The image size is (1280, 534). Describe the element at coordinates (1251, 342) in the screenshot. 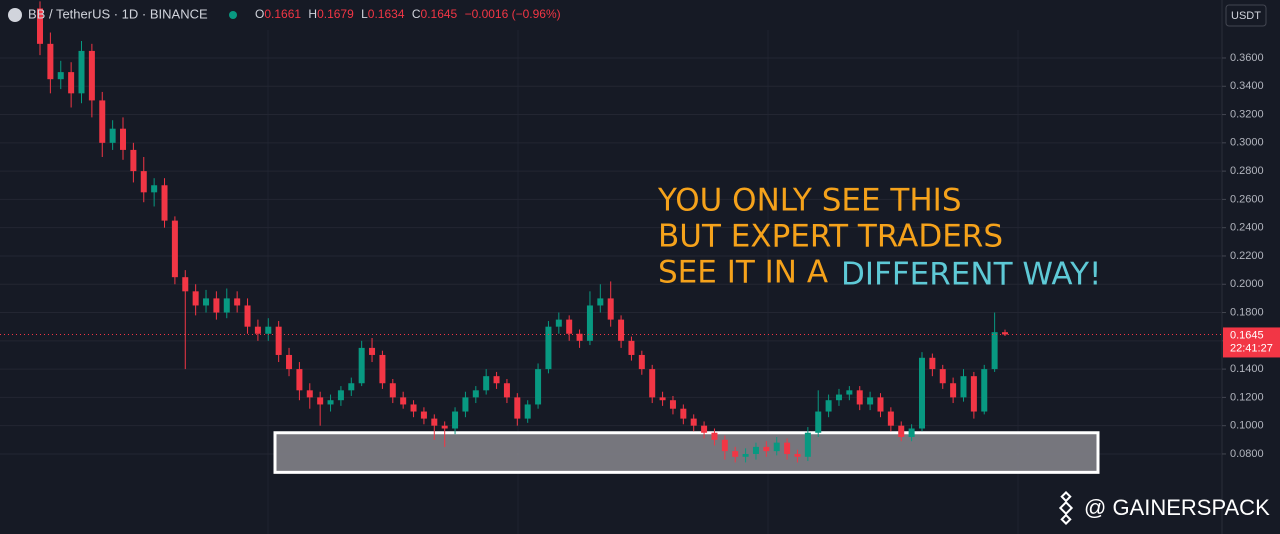

I see `last-price-tag` at that location.